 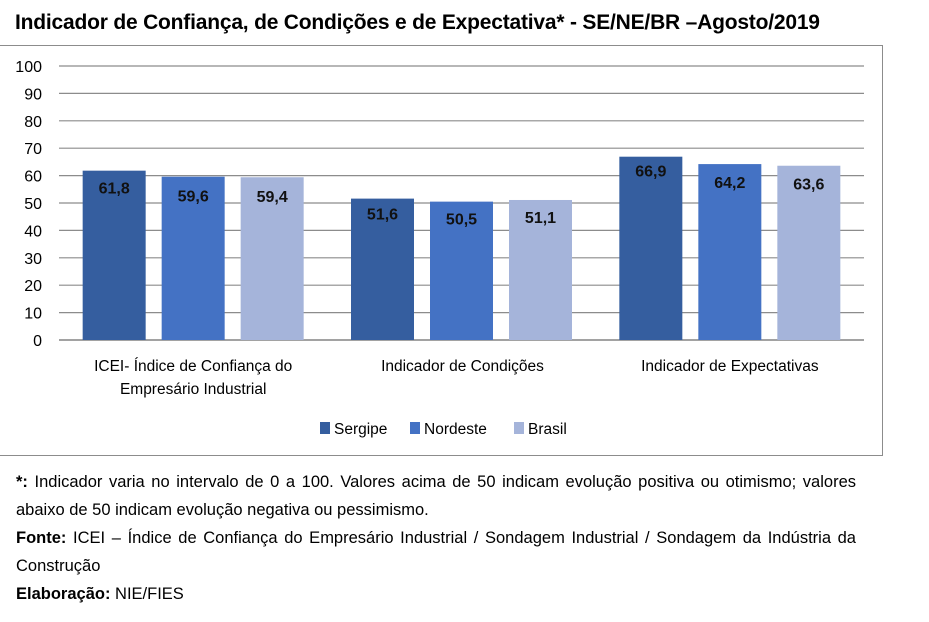 What do you see at coordinates (33, 149) in the screenshot?
I see `y-tick-label: 70` at bounding box center [33, 149].